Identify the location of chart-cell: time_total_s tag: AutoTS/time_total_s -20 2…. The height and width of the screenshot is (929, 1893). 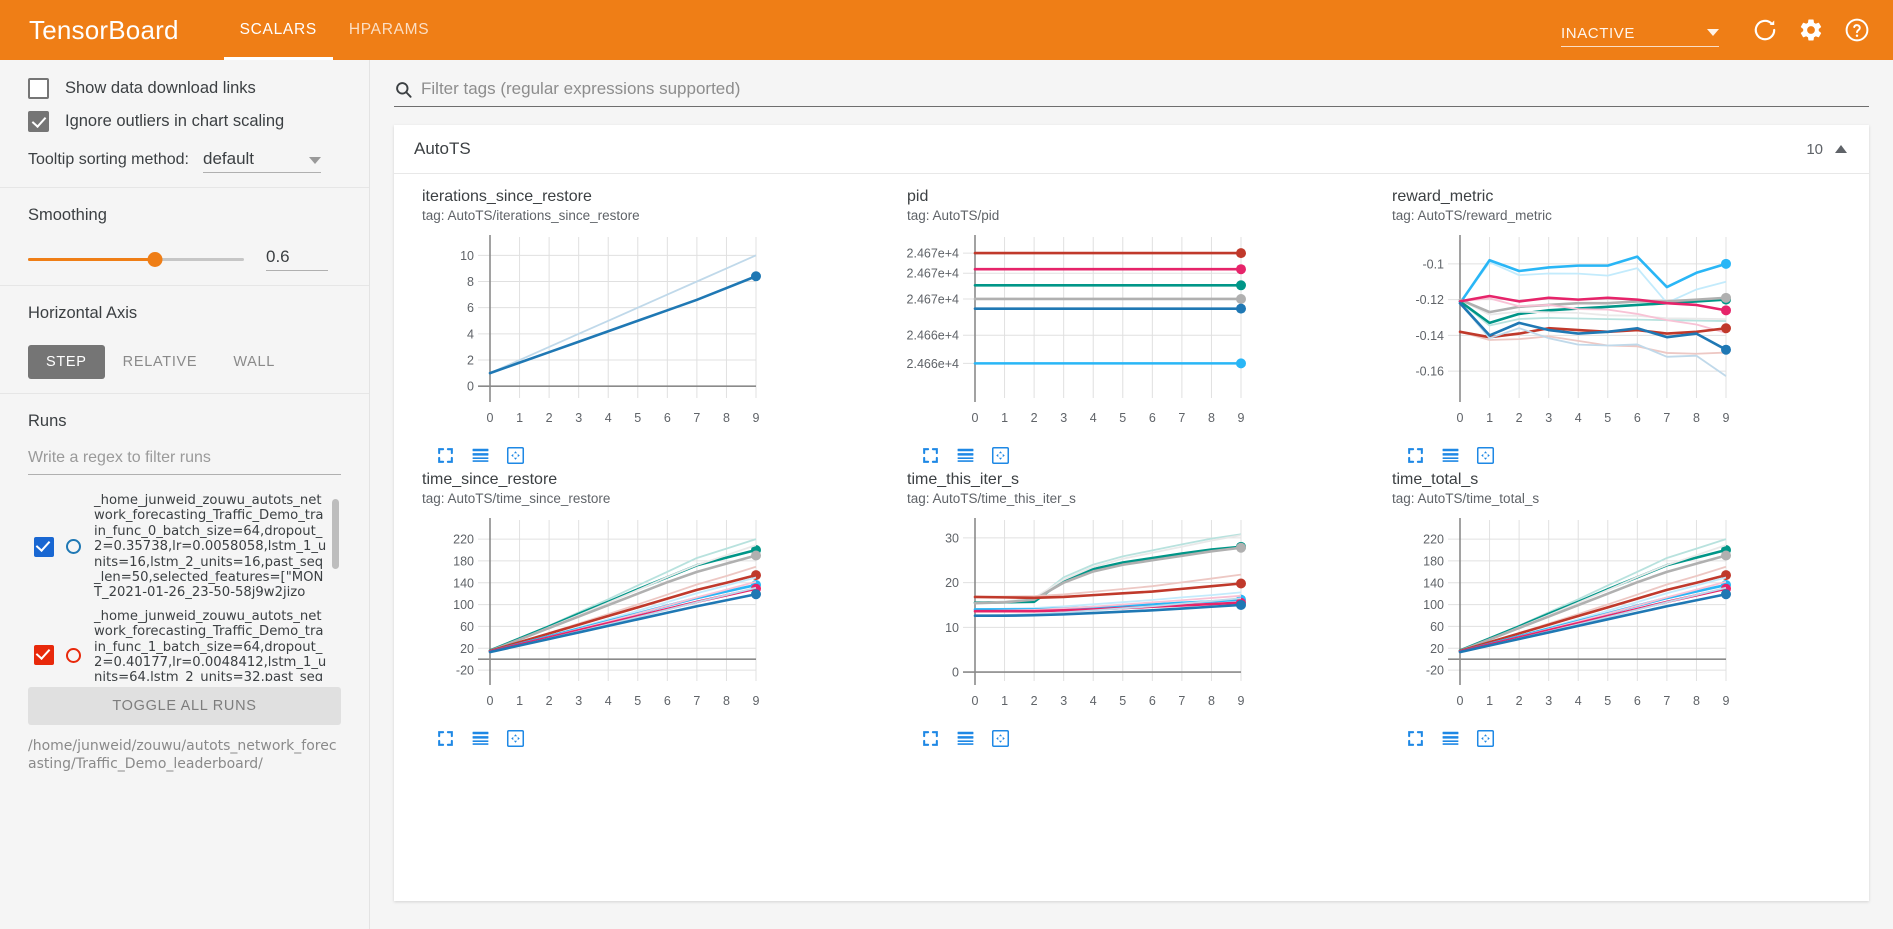
(1616, 612).